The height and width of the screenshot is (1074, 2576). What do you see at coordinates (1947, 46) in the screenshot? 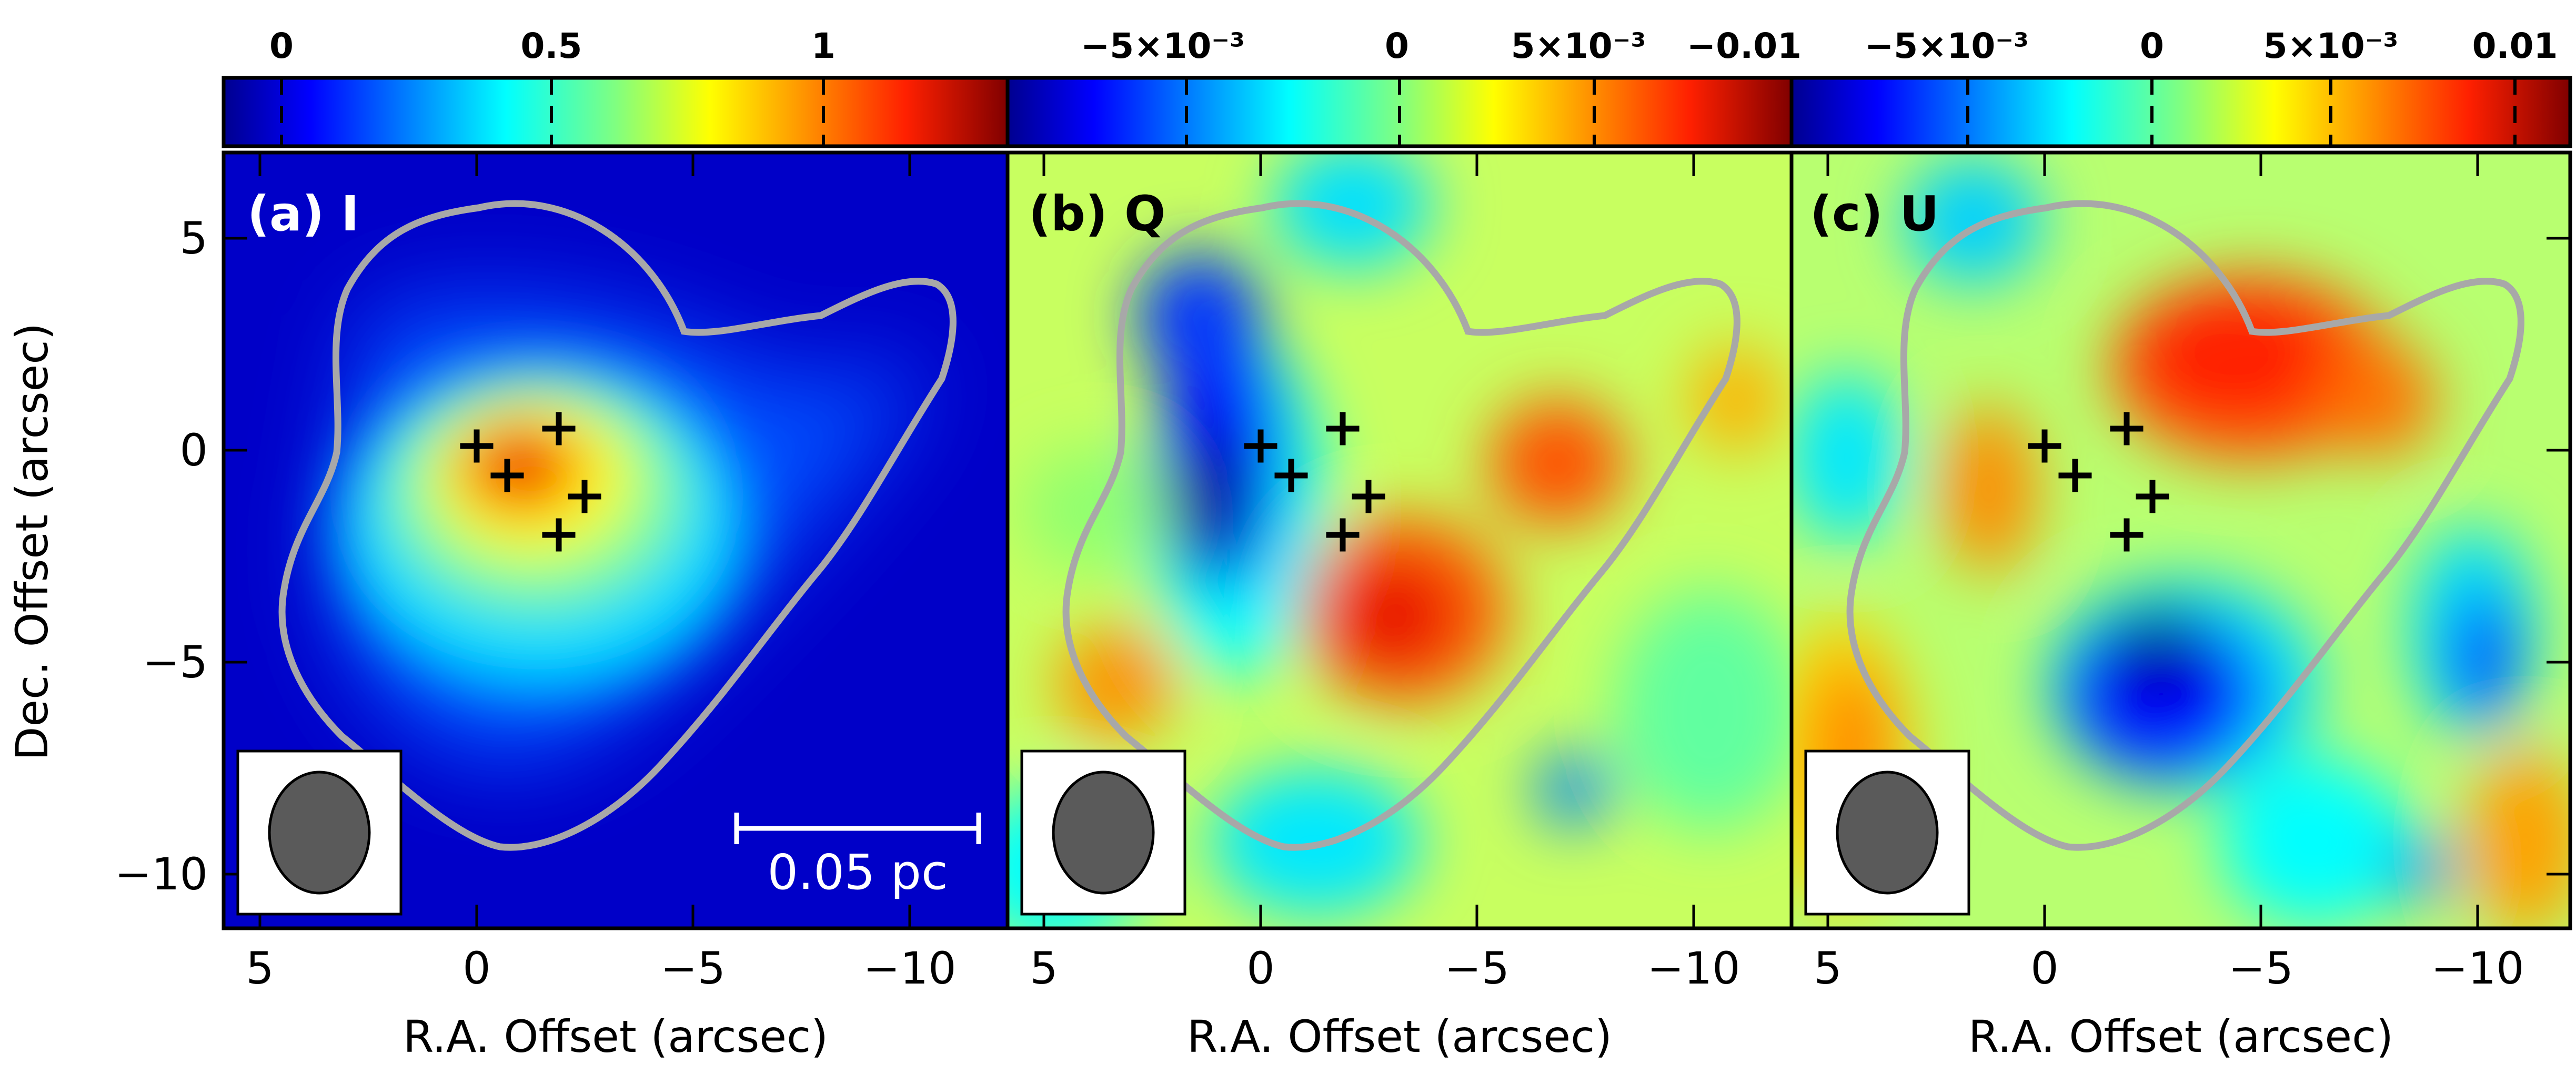
I see `colorbar-c-tick-1: −5×10⁻³` at bounding box center [1947, 46].